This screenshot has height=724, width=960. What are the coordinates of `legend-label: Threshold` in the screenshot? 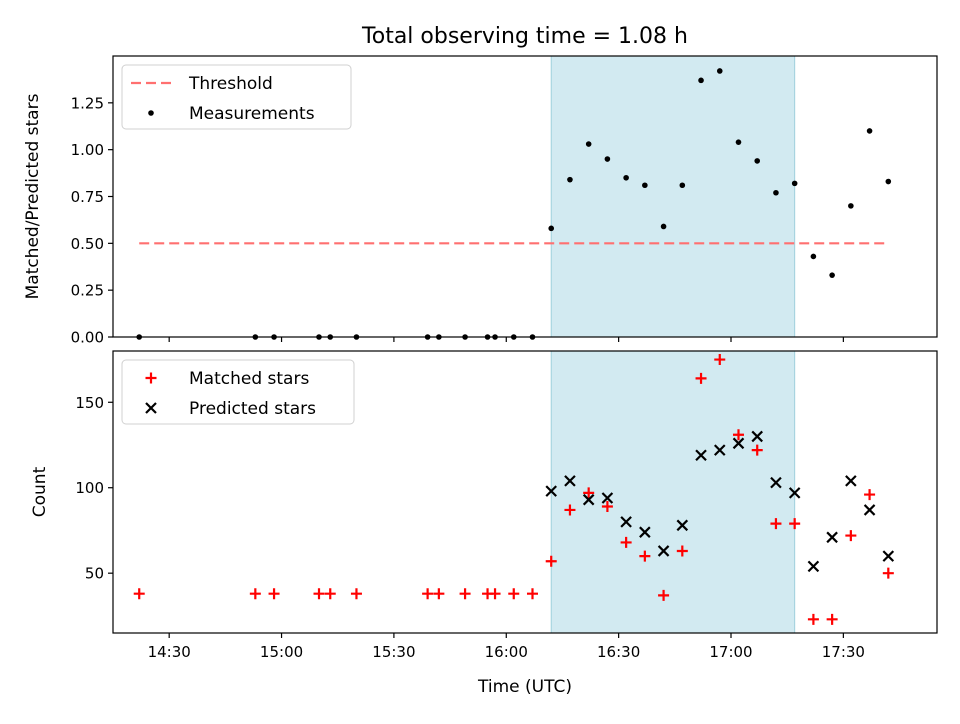 It's located at (230, 84).